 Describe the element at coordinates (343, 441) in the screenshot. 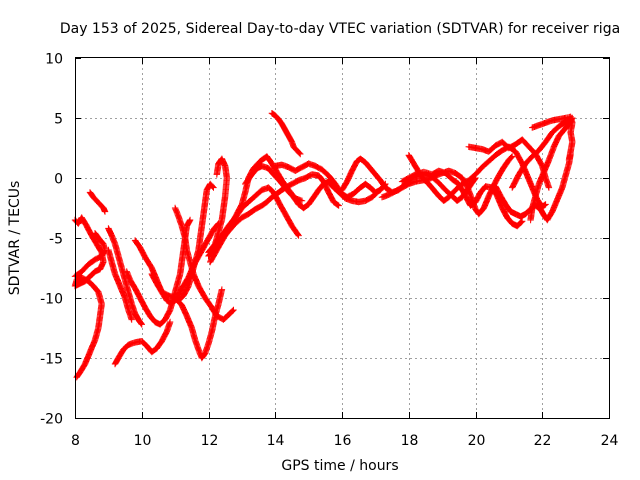

I see `x-tick-label: 16` at that location.